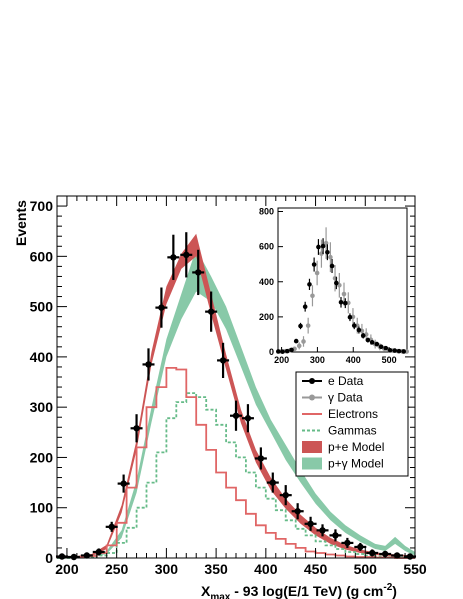  What do you see at coordinates (346, 381) in the screenshot?
I see `legend-label: e Data` at bounding box center [346, 381].